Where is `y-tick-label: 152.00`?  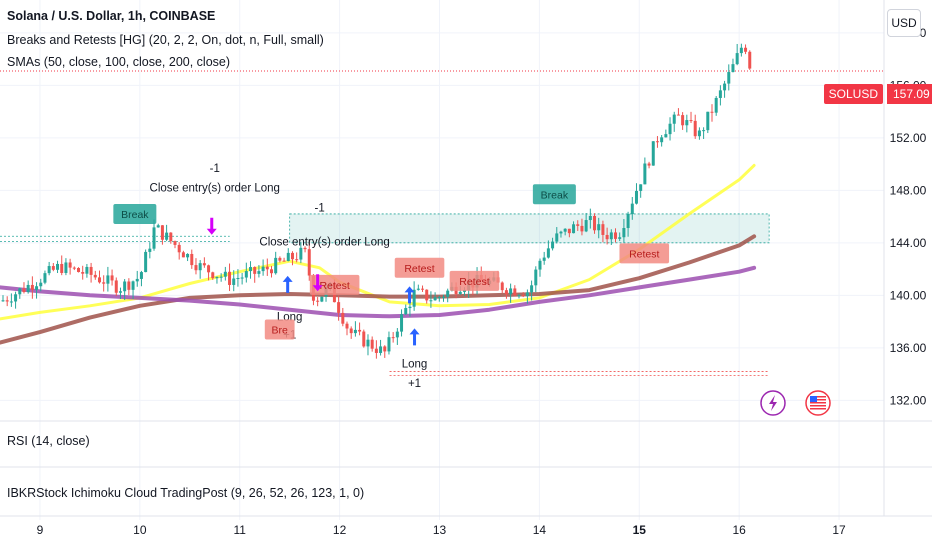 y-tick-label: 152.00 is located at coordinates (908, 138).